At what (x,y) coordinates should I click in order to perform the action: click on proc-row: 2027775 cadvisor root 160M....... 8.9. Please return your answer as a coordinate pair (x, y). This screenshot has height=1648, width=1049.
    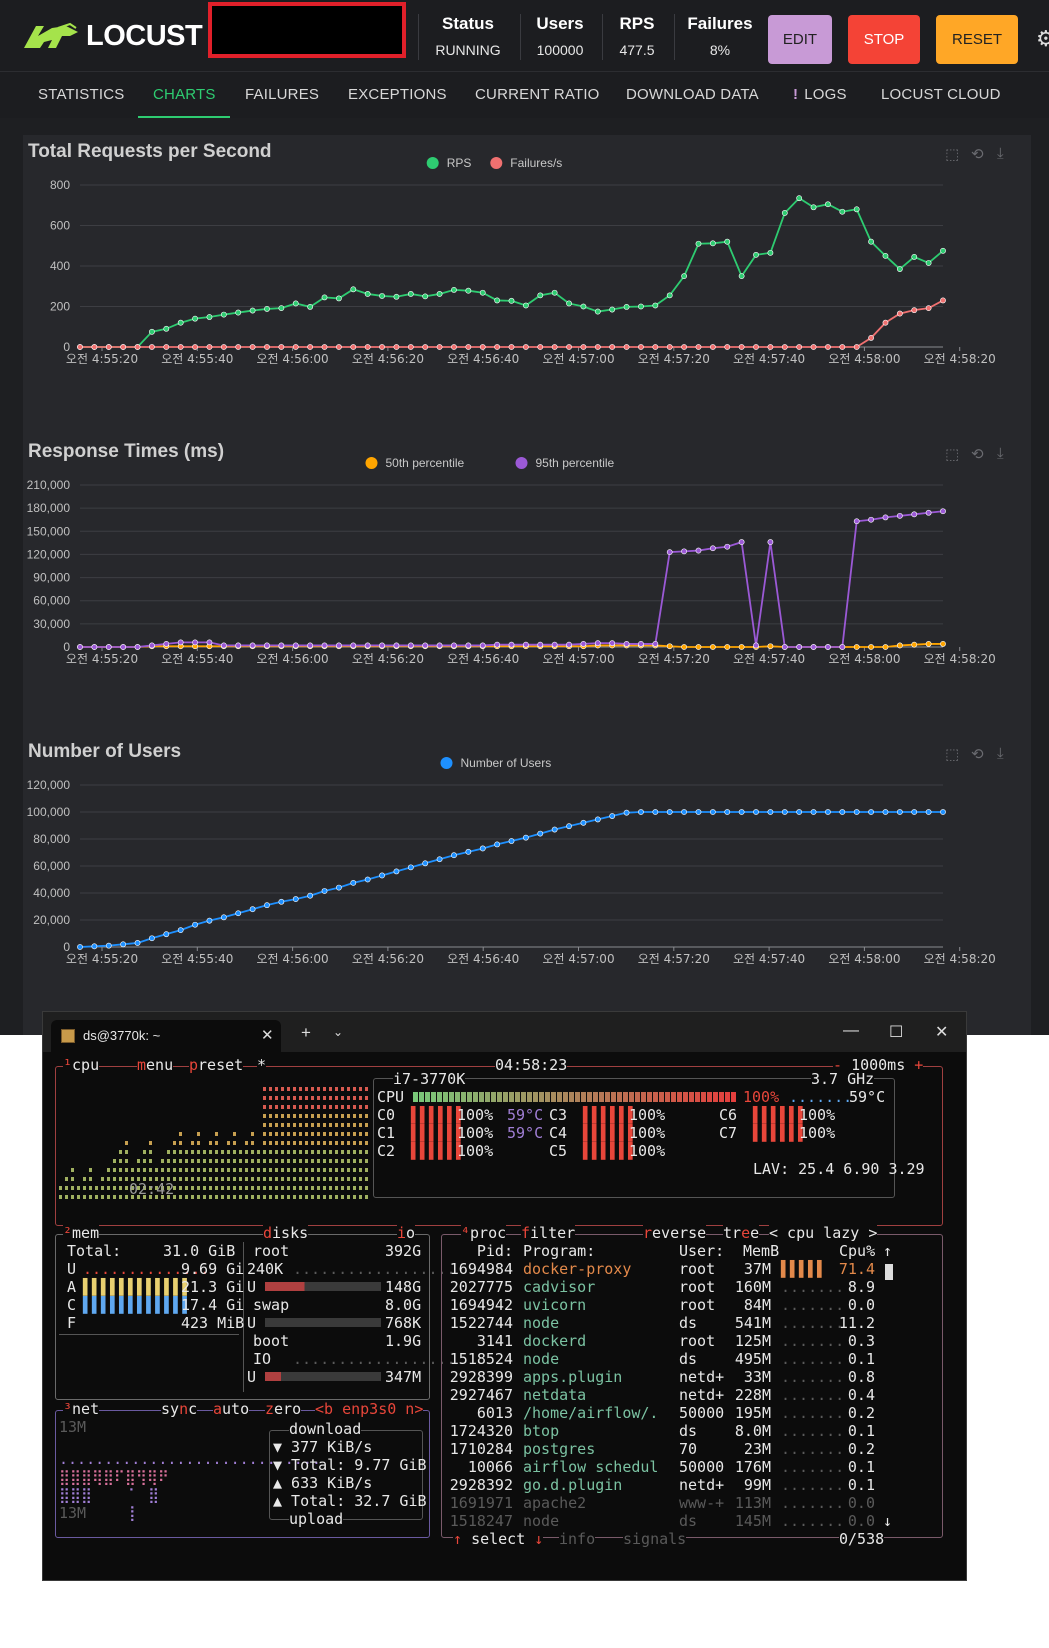
    Looking at the image, I should click on (662, 1287).